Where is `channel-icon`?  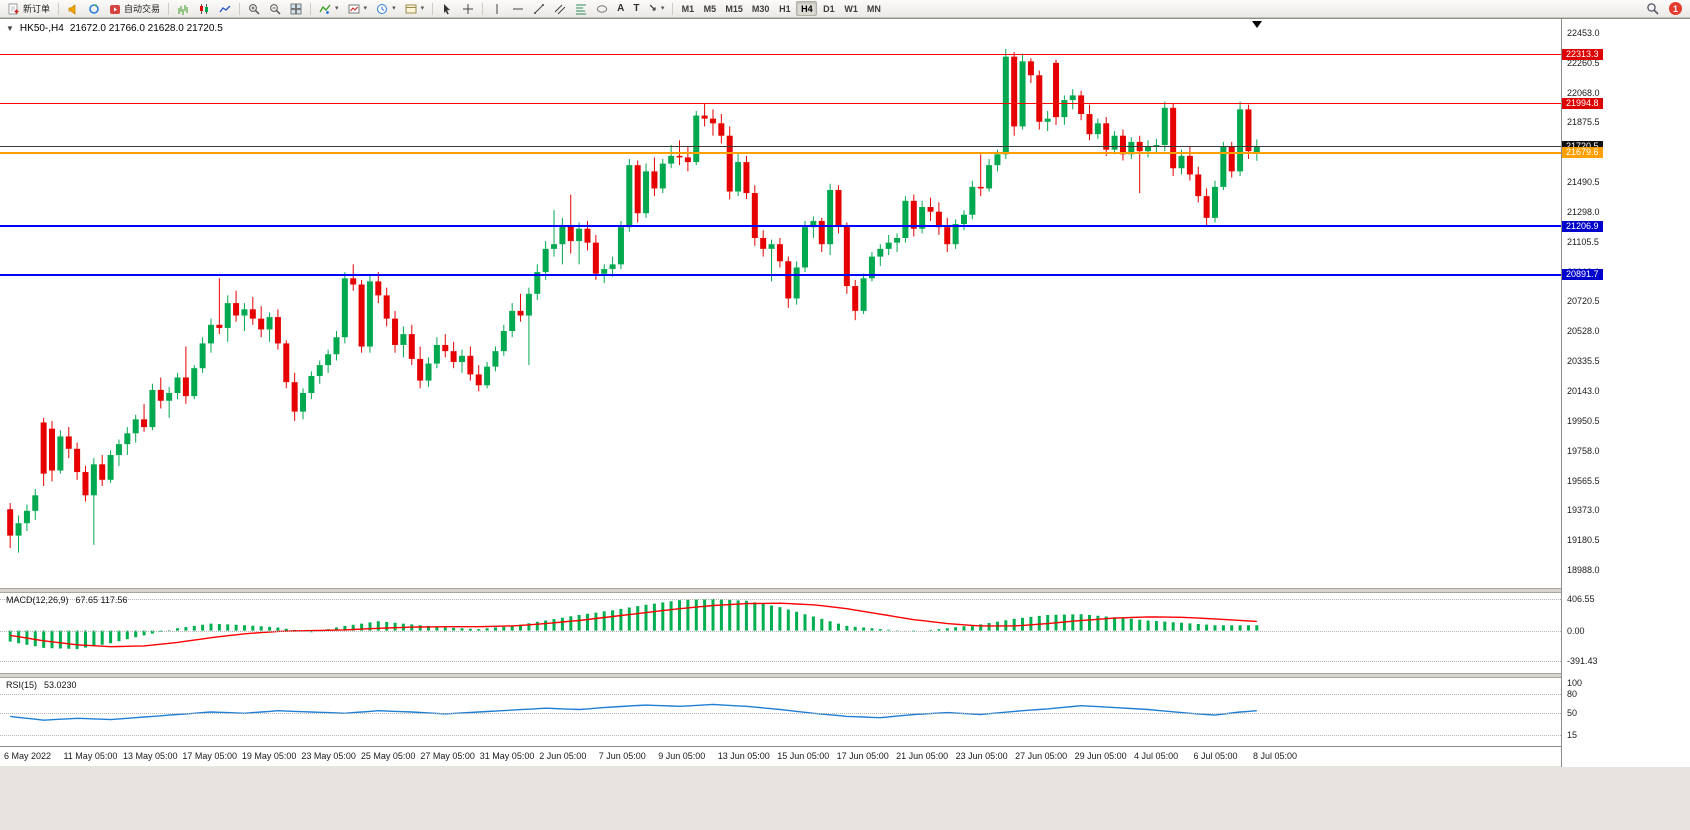 channel-icon is located at coordinates (560, 9).